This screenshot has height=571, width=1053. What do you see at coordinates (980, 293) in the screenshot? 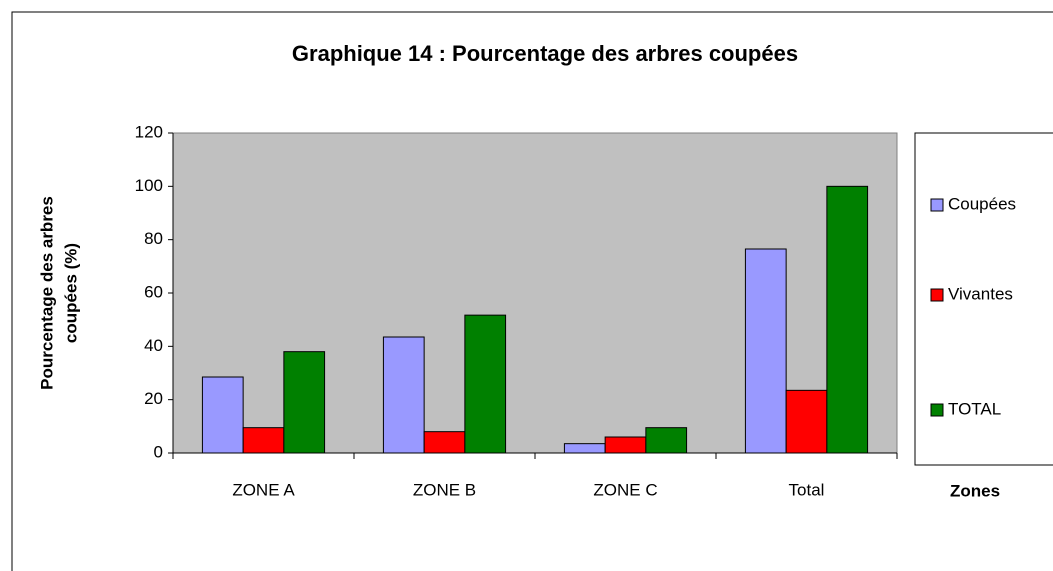
I see `legend-label: Vivantes` at bounding box center [980, 293].